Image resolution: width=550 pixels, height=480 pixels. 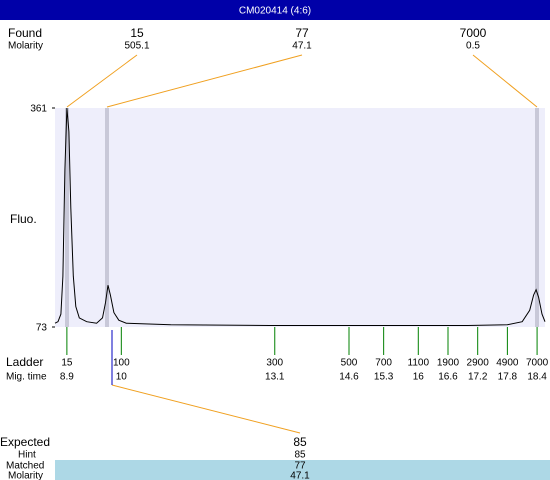 I want to click on mig-time: 10, so click(x=122, y=377).